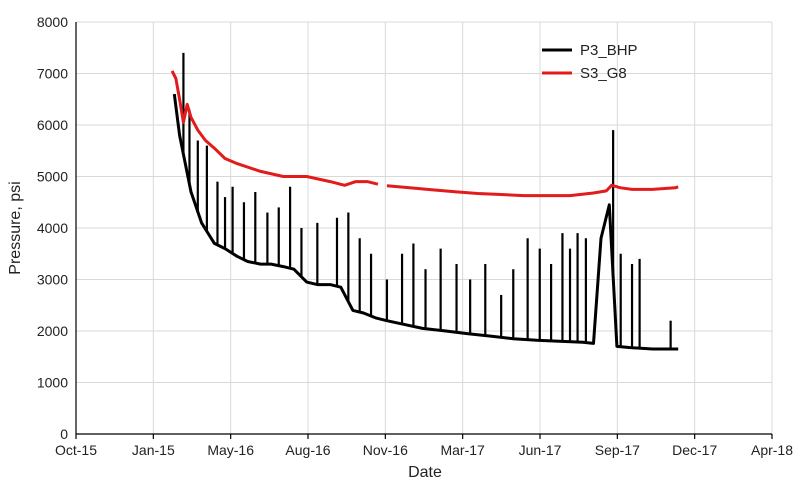 Image resolution: width=800 pixels, height=492 pixels. What do you see at coordinates (603, 73) in the screenshot?
I see `legend-label-s3-g8: S3_G8` at bounding box center [603, 73].